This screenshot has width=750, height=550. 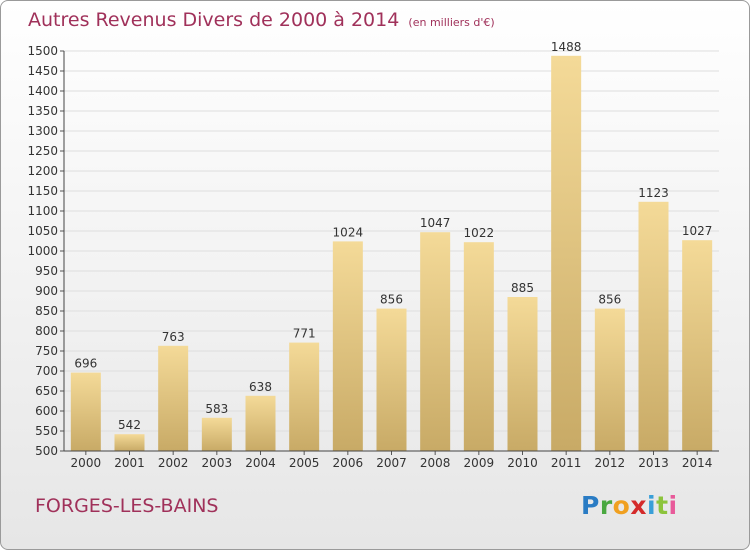 I want to click on x-tick-label: 2009, so click(x=479, y=463).